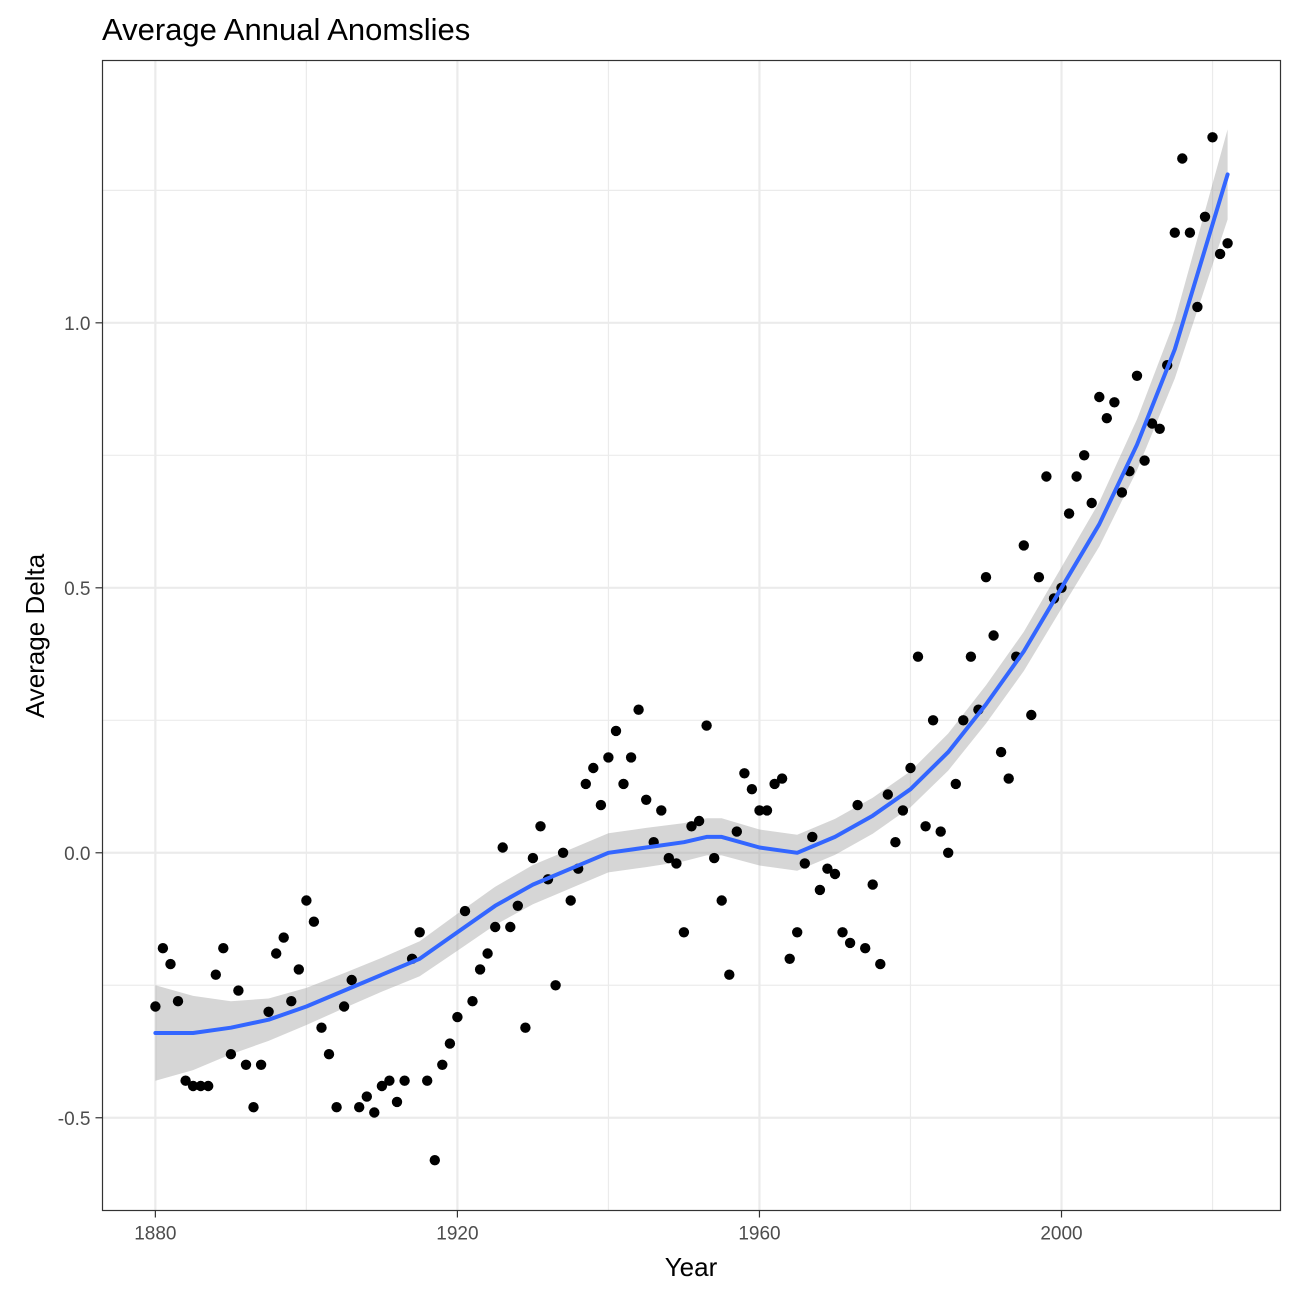  What do you see at coordinates (155, 1234) in the screenshot?
I see `x-tick-label: 1880` at bounding box center [155, 1234].